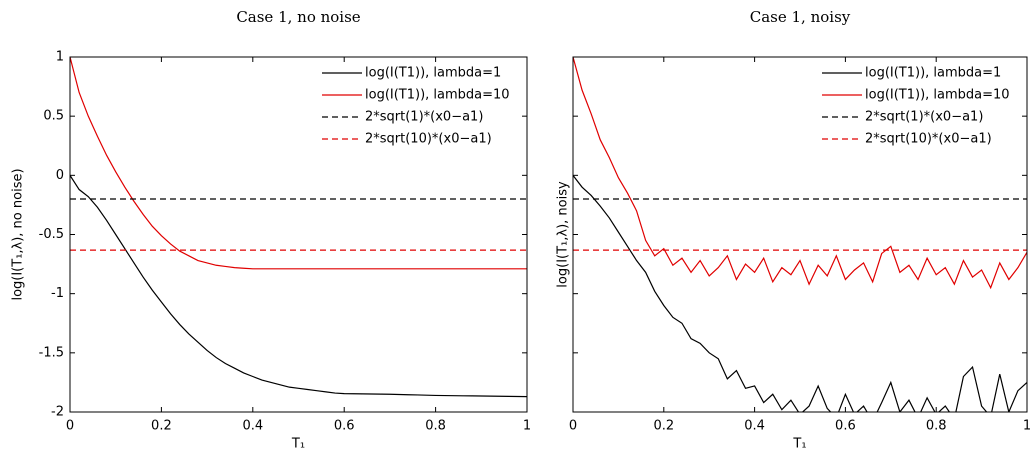 This screenshot has width=1031, height=457. Describe the element at coordinates (18, 234) in the screenshot. I see `y-axis-label: log(I(T₁,λ), no noise)` at that location.